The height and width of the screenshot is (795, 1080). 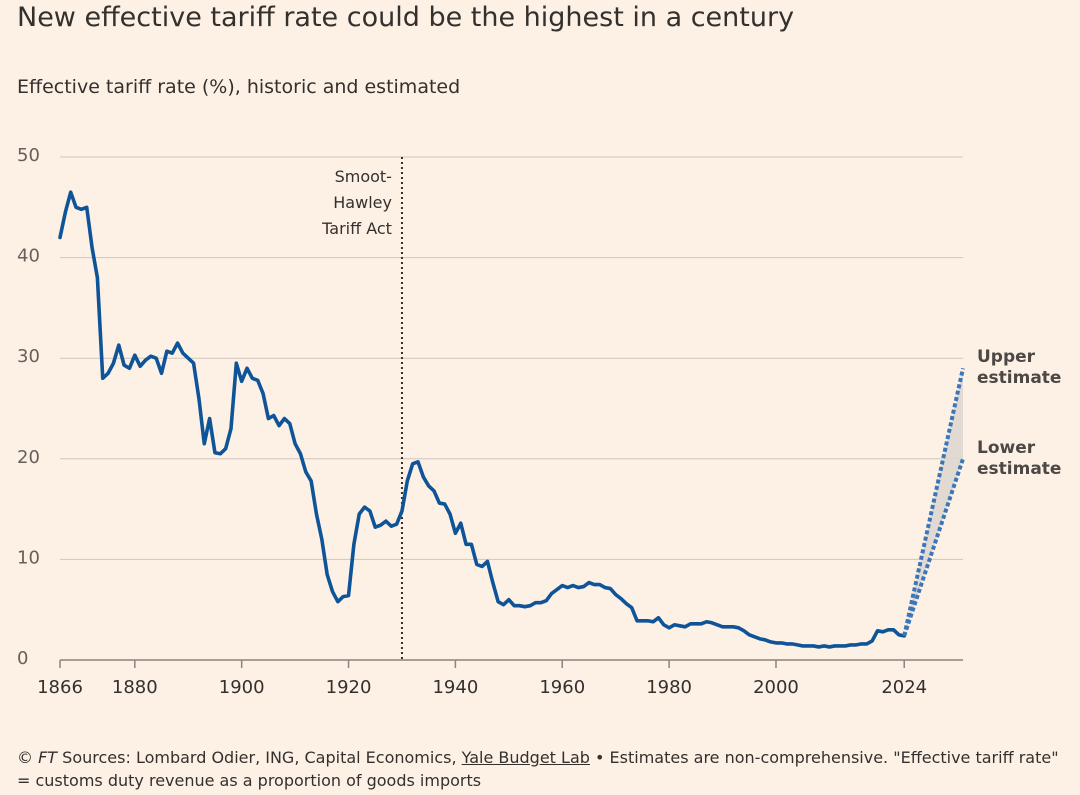 What do you see at coordinates (242, 687) in the screenshot?
I see `x-tick-label: 1900` at bounding box center [242, 687].